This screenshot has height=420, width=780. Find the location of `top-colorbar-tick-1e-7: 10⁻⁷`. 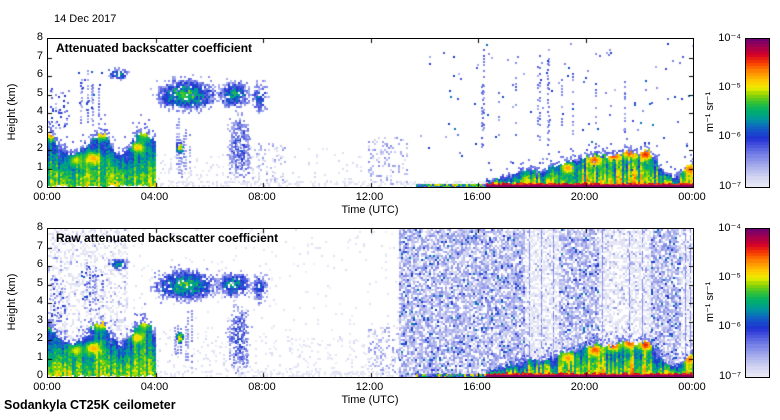

top-colorbar-tick-1e-7: 10⁻⁷ is located at coordinates (729, 186).